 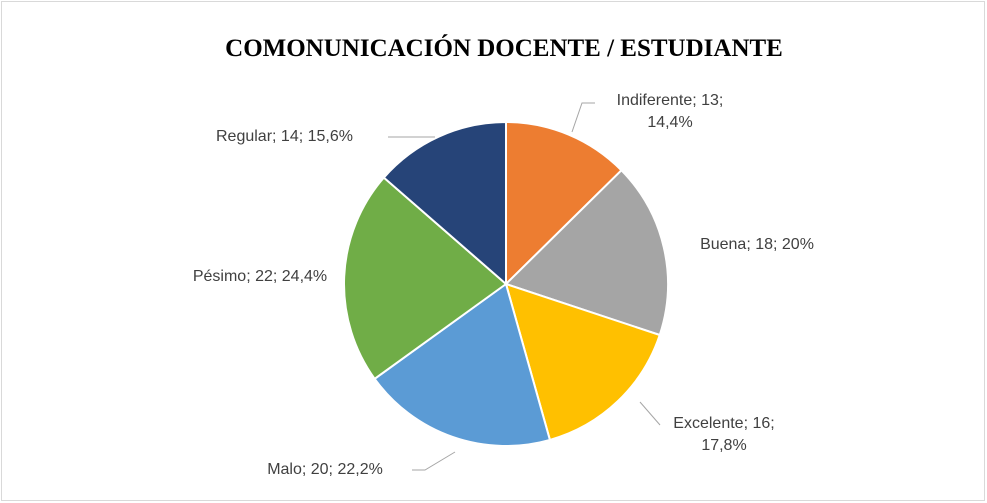 What do you see at coordinates (325, 469) in the screenshot?
I see `data-label: Malo; 20; 22,2%` at bounding box center [325, 469].